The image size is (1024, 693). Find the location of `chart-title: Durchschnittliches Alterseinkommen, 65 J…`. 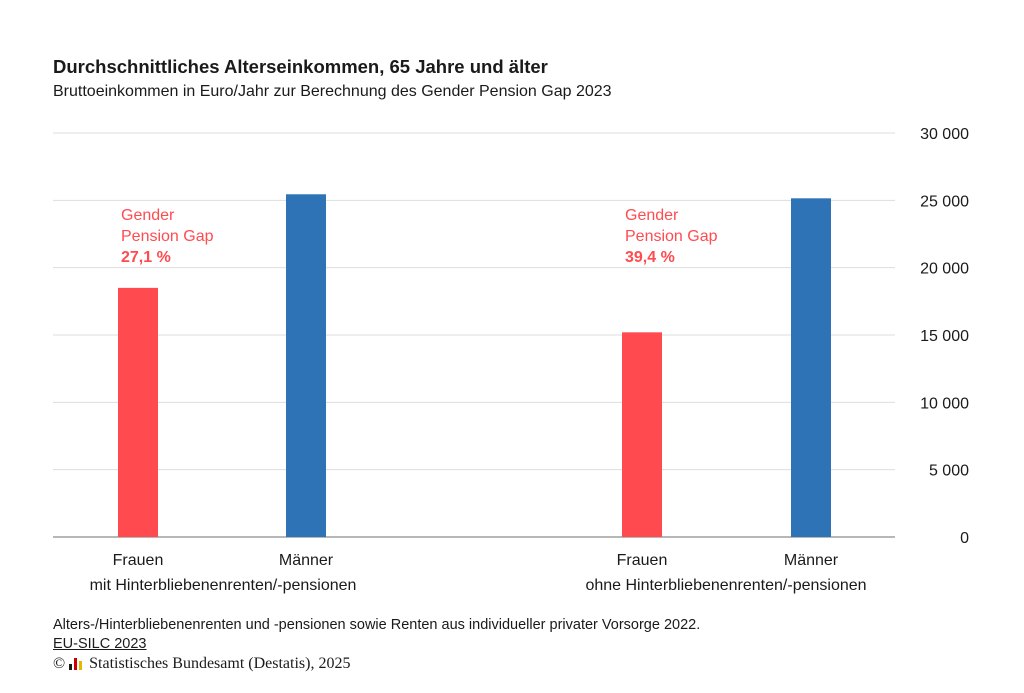

chart-title: Durchschnittliches Alterseinkommen, 65 J… is located at coordinates (300, 66).